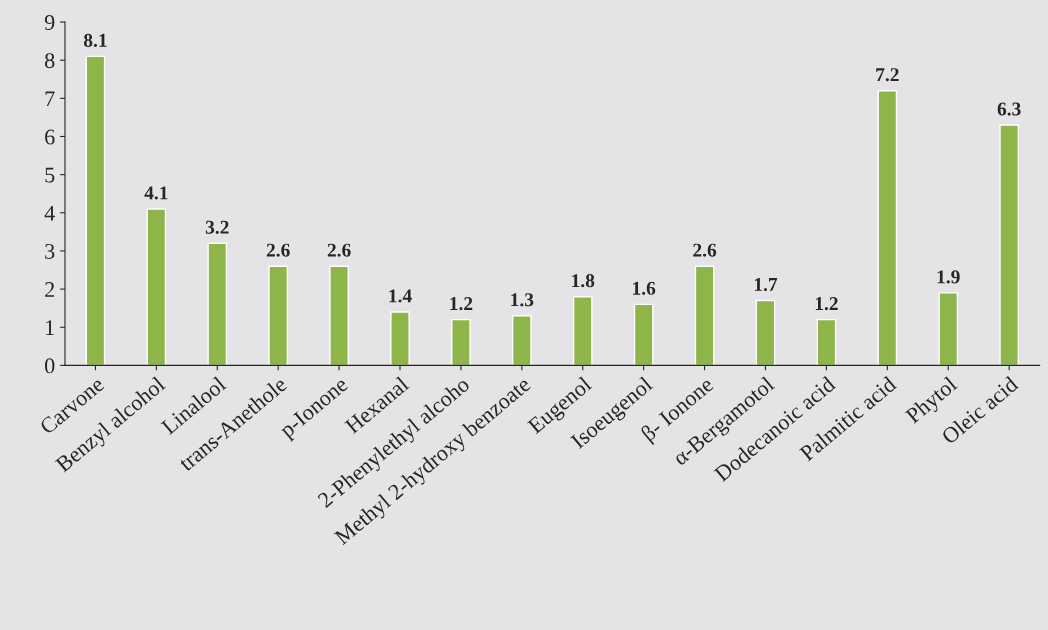  What do you see at coordinates (50, 327) in the screenshot?
I see `y-tick-label: 1` at bounding box center [50, 327].